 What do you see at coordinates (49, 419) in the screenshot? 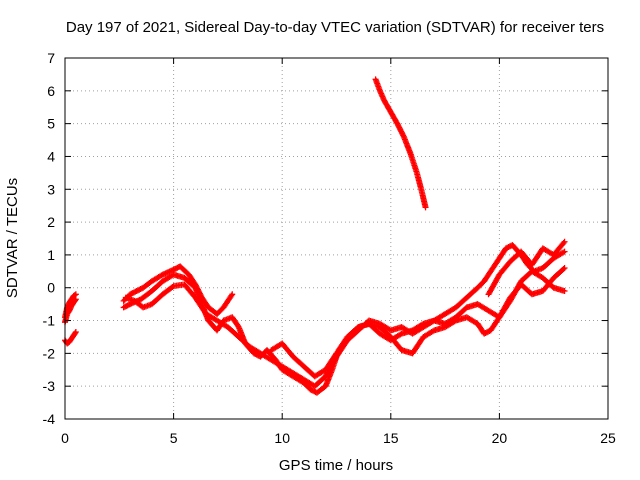
I see `y-tick-label: -4` at bounding box center [49, 419].